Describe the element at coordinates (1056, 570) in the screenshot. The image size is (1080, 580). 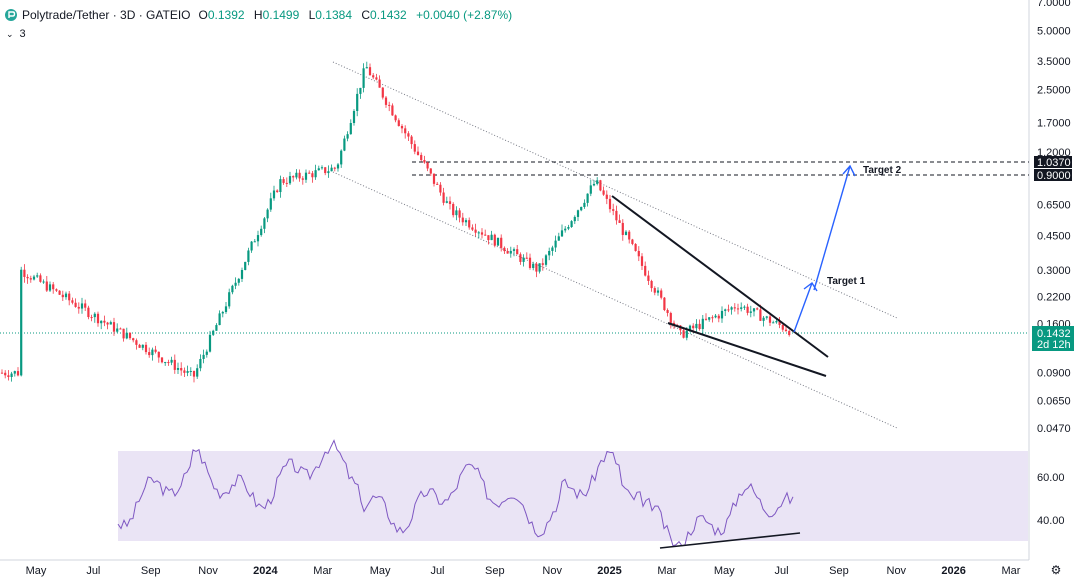
I see `settings-gear-icon: ⚙` at that location.